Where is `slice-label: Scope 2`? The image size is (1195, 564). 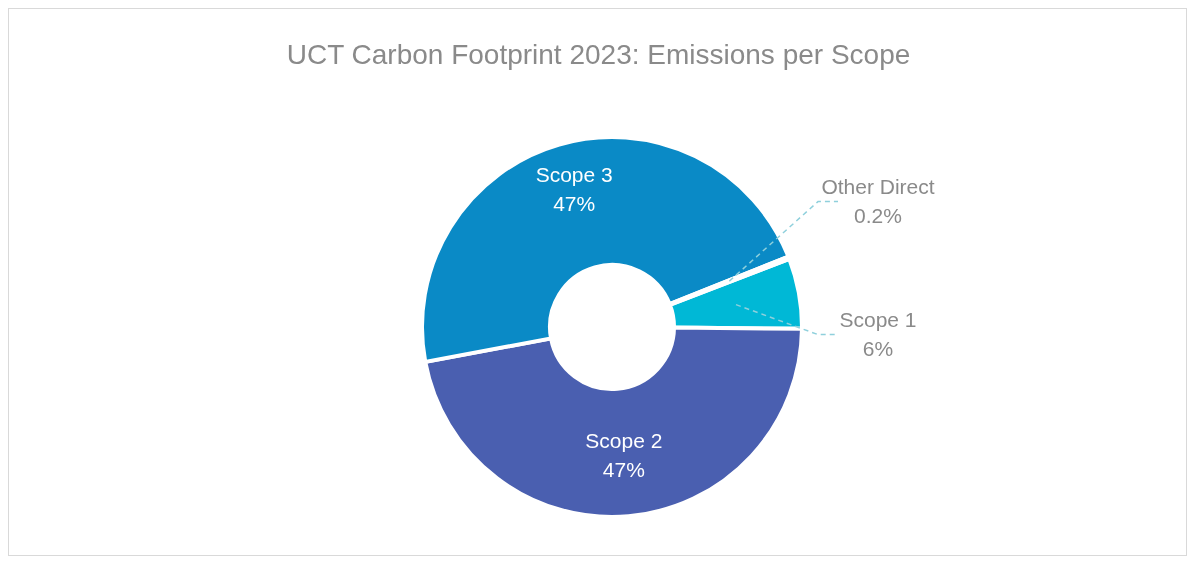
slice-label: Scope 2 is located at coordinates (624, 441).